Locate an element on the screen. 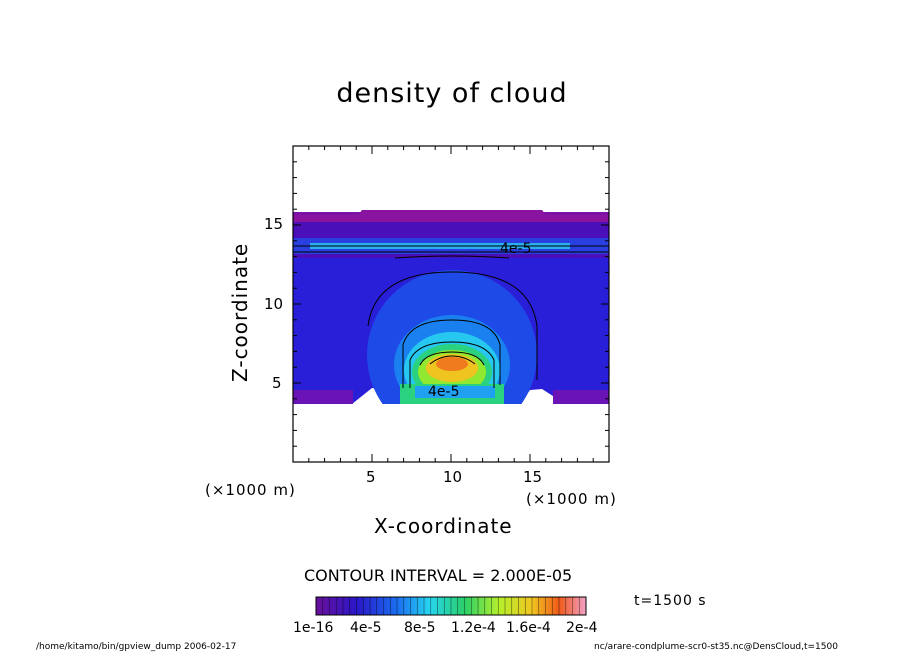 Image resolution: width=904 pixels, height=654 pixels. colorbar-tick-label: 1.2e-4 is located at coordinates (473, 628).